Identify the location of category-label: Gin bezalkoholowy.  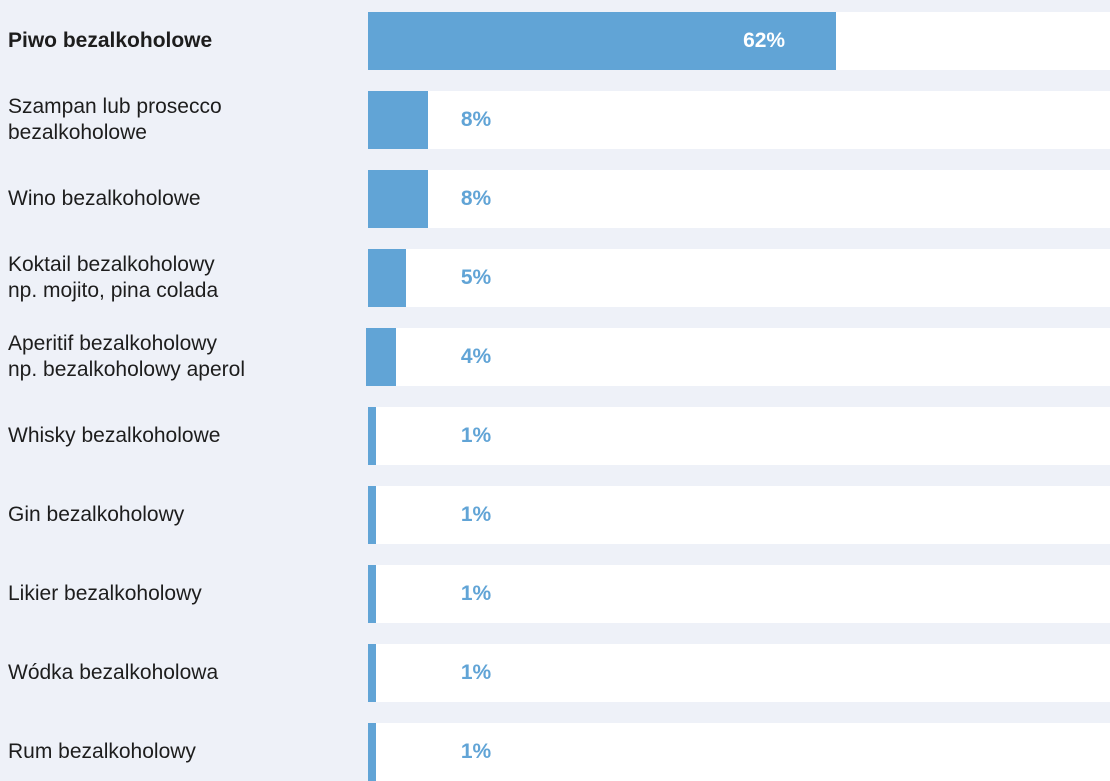
(96, 514).